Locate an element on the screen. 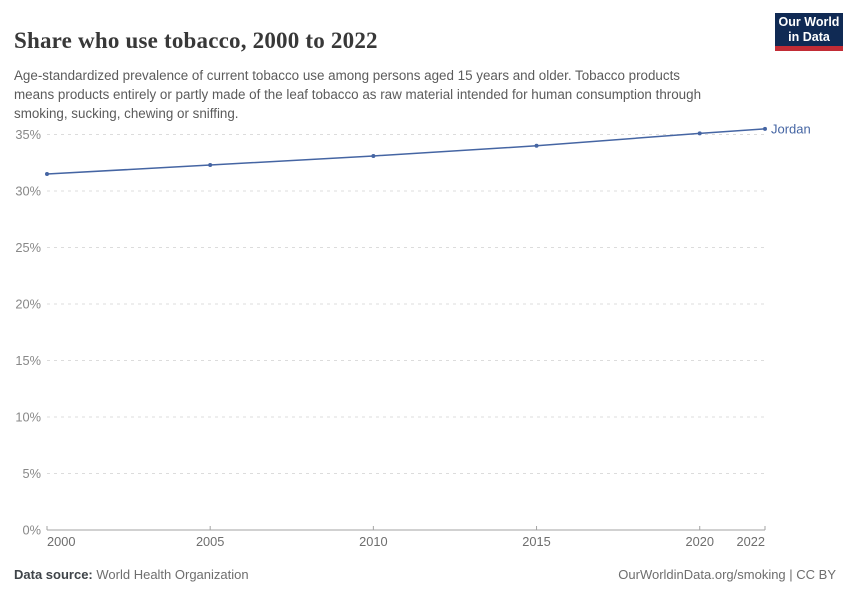  data-source-label: Data source: is located at coordinates (53, 574).